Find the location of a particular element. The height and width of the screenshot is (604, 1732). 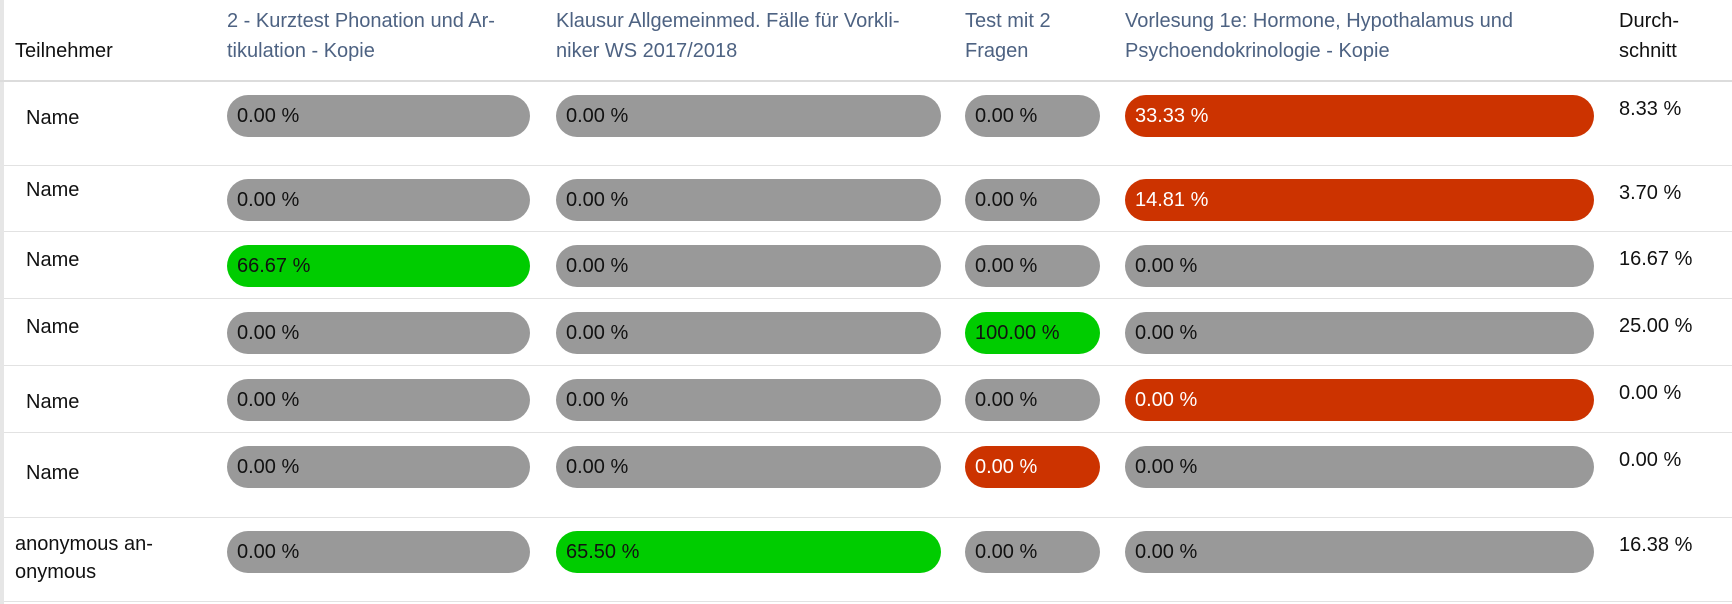

score-bar: 14.81 % is located at coordinates (1359, 200).